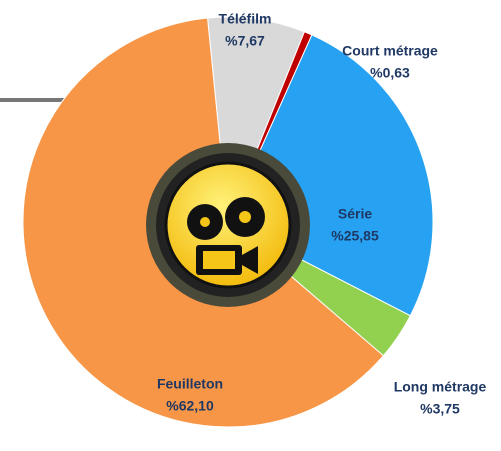 The height and width of the screenshot is (451, 501). Describe the element at coordinates (390, 73) in the screenshot. I see `slice-value-label: %0,63` at that location.